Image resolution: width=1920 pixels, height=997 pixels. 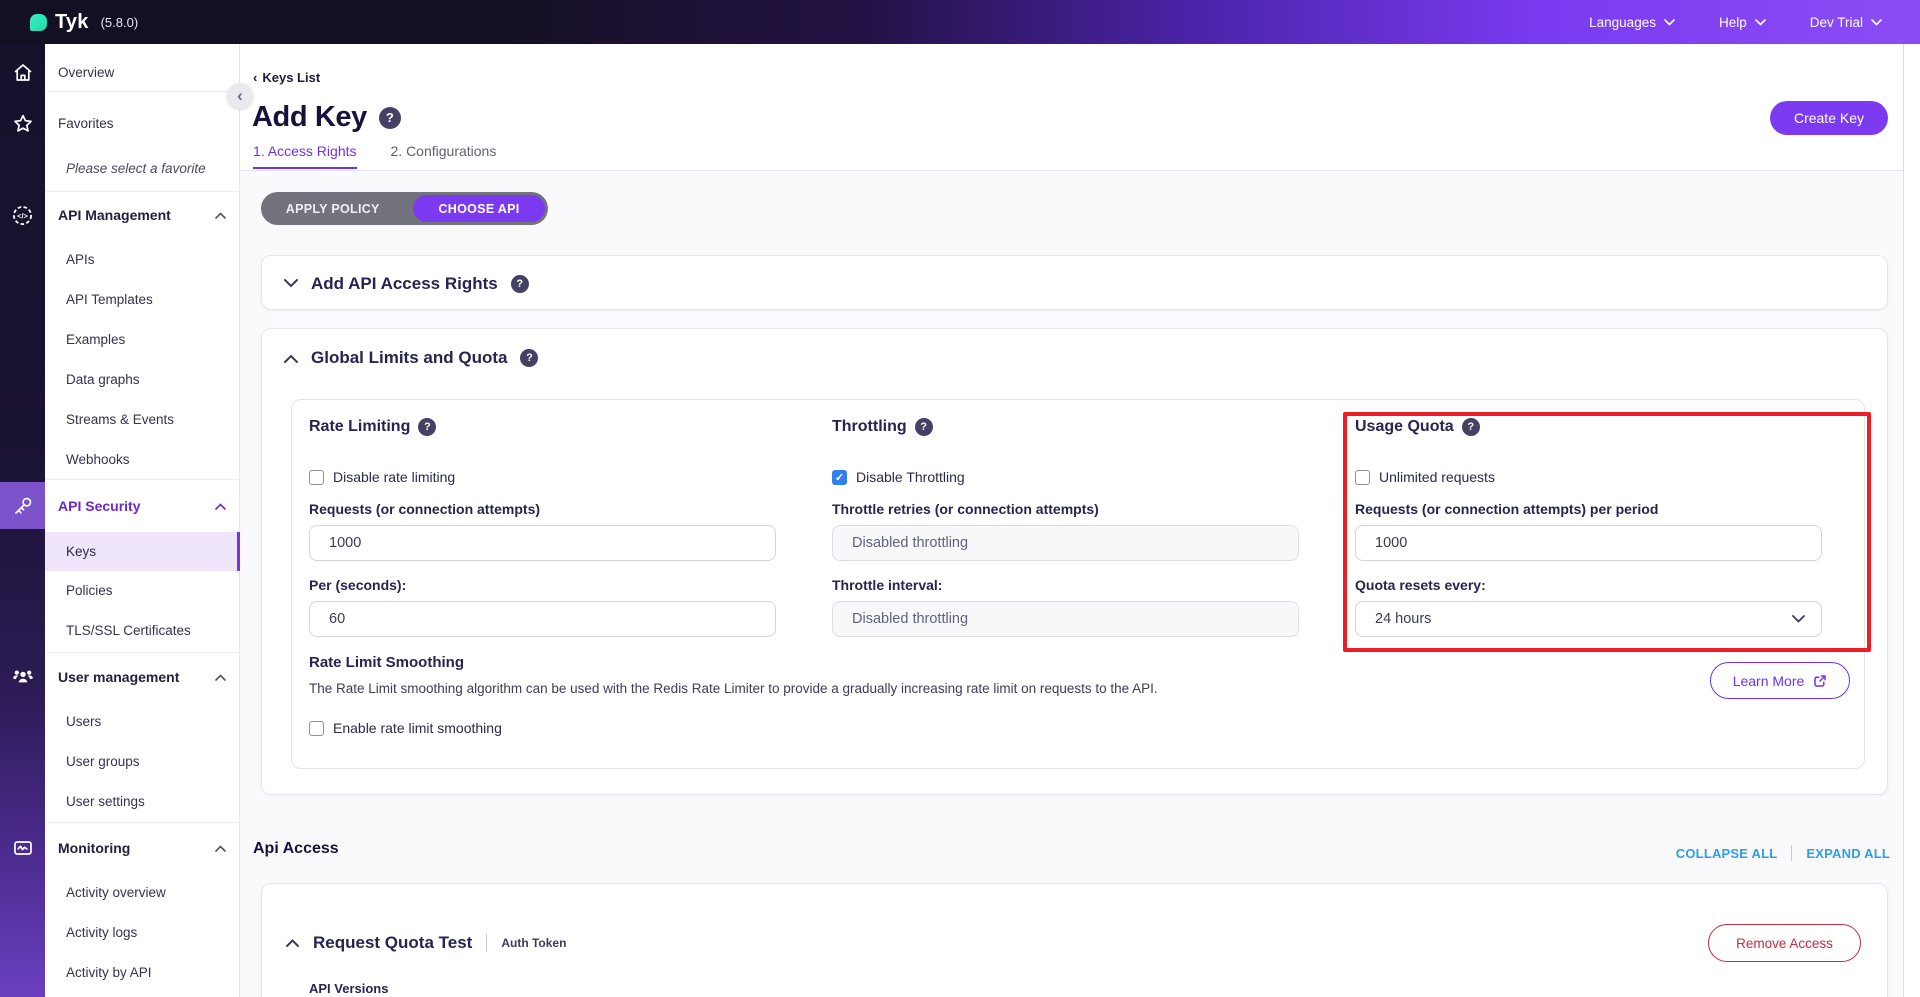 I want to click on sidebar-item-api-templates: API Templates, so click(x=109, y=299).